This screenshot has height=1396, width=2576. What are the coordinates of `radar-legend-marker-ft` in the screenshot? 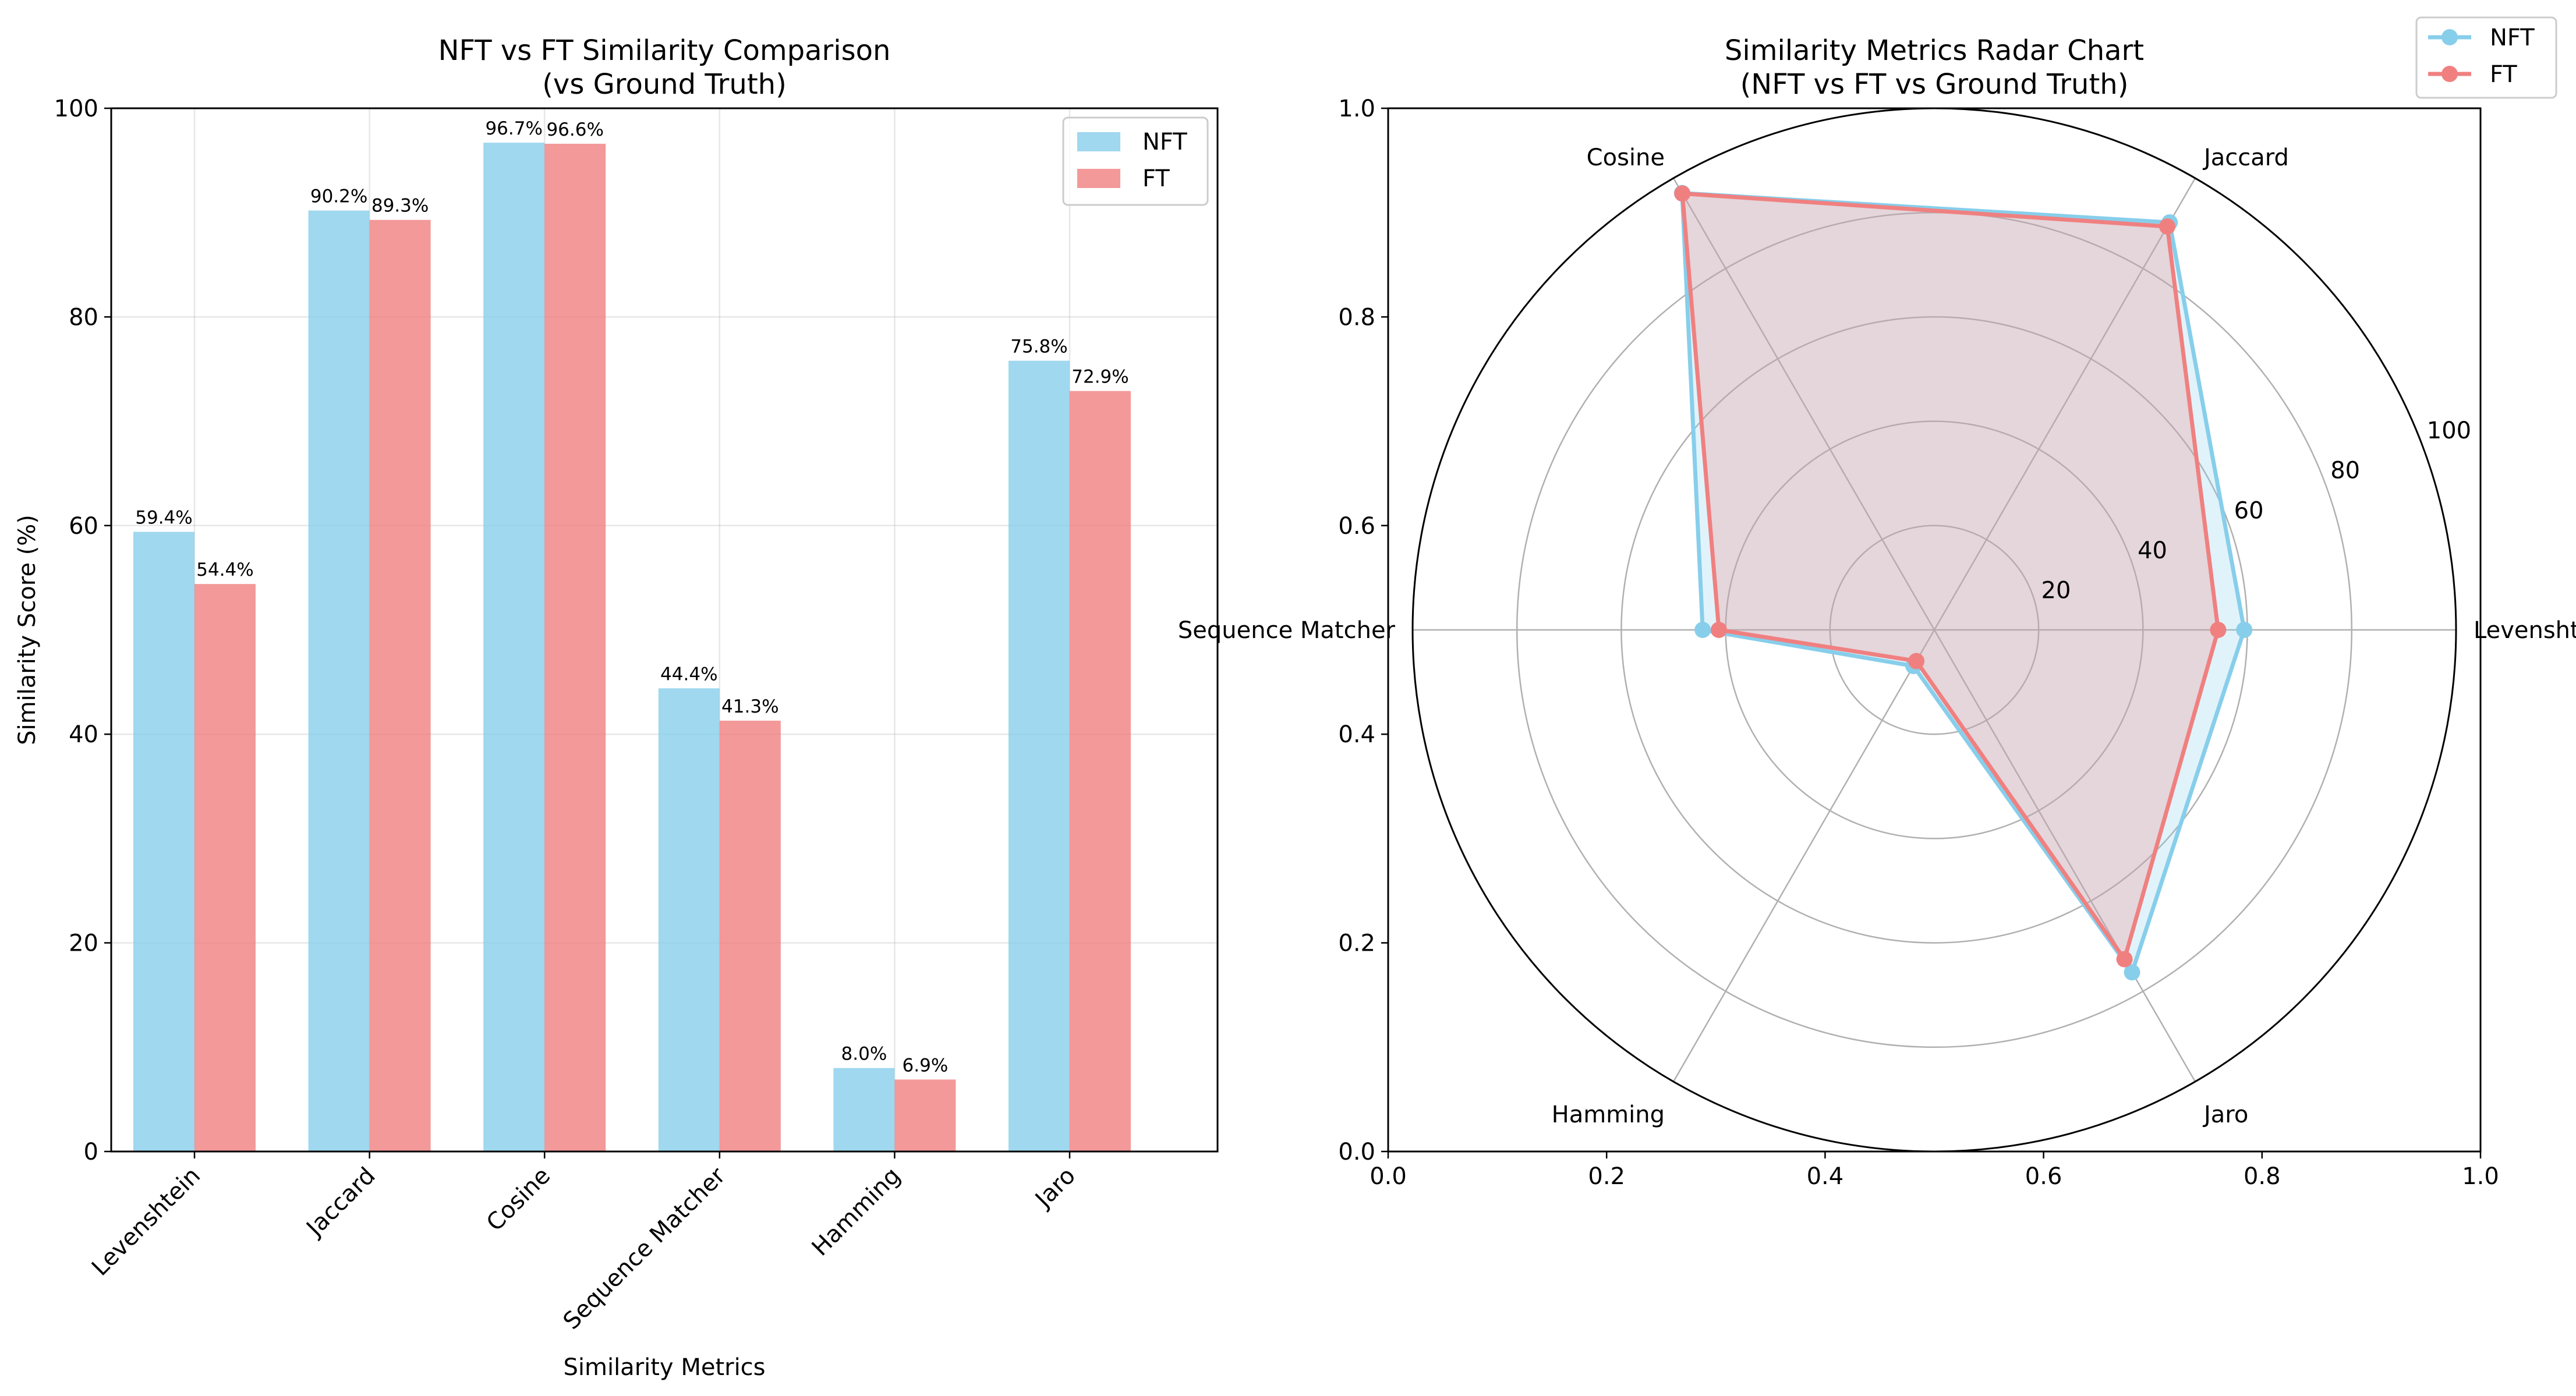 It's located at (2449, 74).